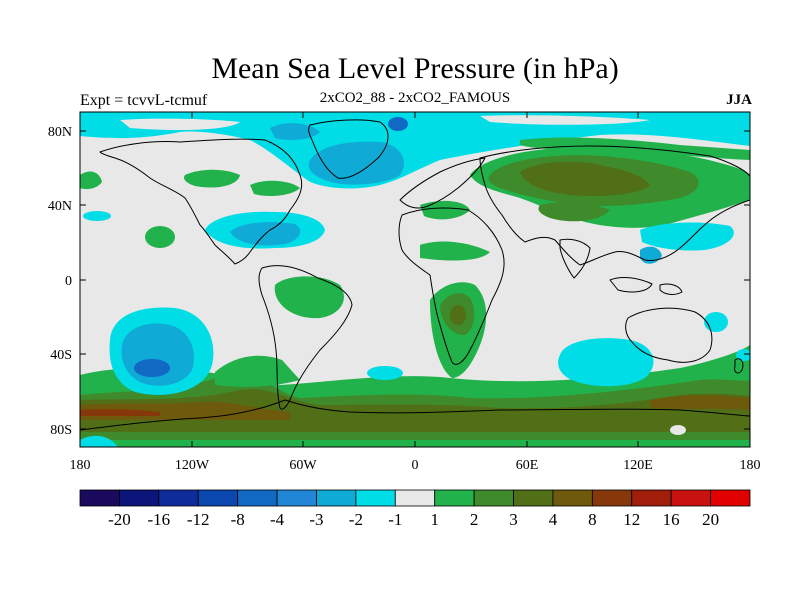  What do you see at coordinates (434, 519) in the screenshot?
I see `colorbar-label: 1` at bounding box center [434, 519].